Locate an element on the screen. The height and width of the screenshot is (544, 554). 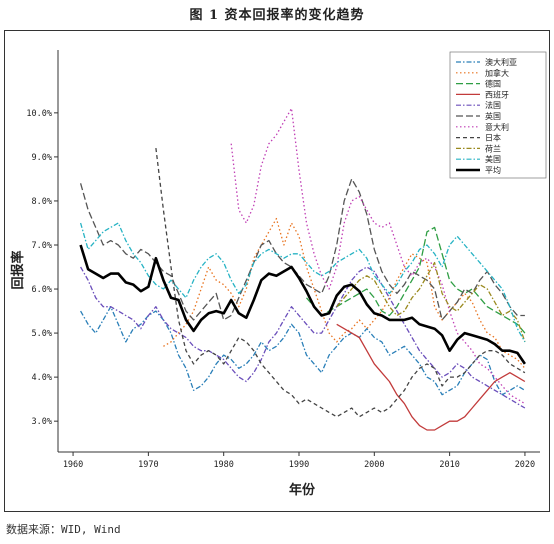
y-tick-label: 4.0% is located at coordinates (42, 378).